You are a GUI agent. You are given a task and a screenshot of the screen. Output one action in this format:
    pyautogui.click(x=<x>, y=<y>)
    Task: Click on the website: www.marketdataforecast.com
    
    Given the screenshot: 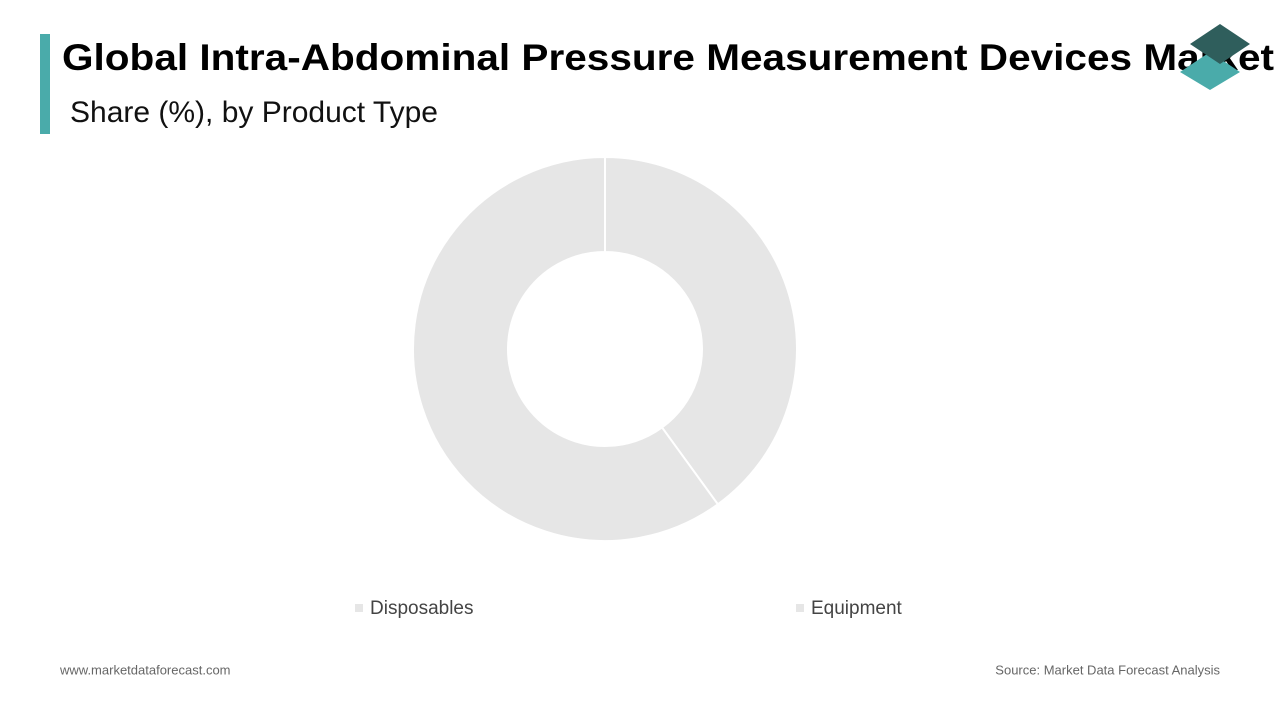 What is the action you would take?
    pyautogui.click(x=145, y=669)
    